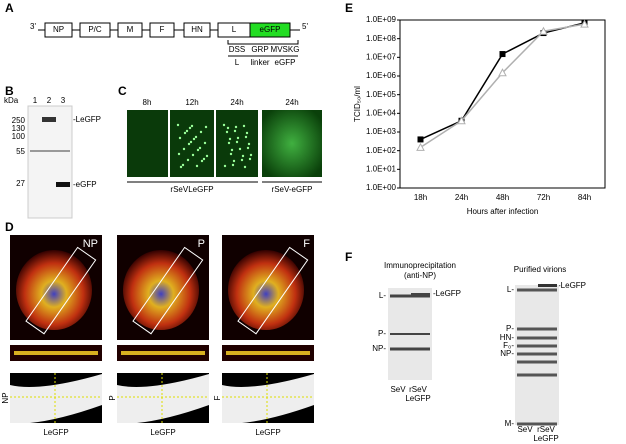 The width and height of the screenshot is (626, 444). Describe the element at coordinates (502, 81) in the screenshot. I see `series-line` at that location.